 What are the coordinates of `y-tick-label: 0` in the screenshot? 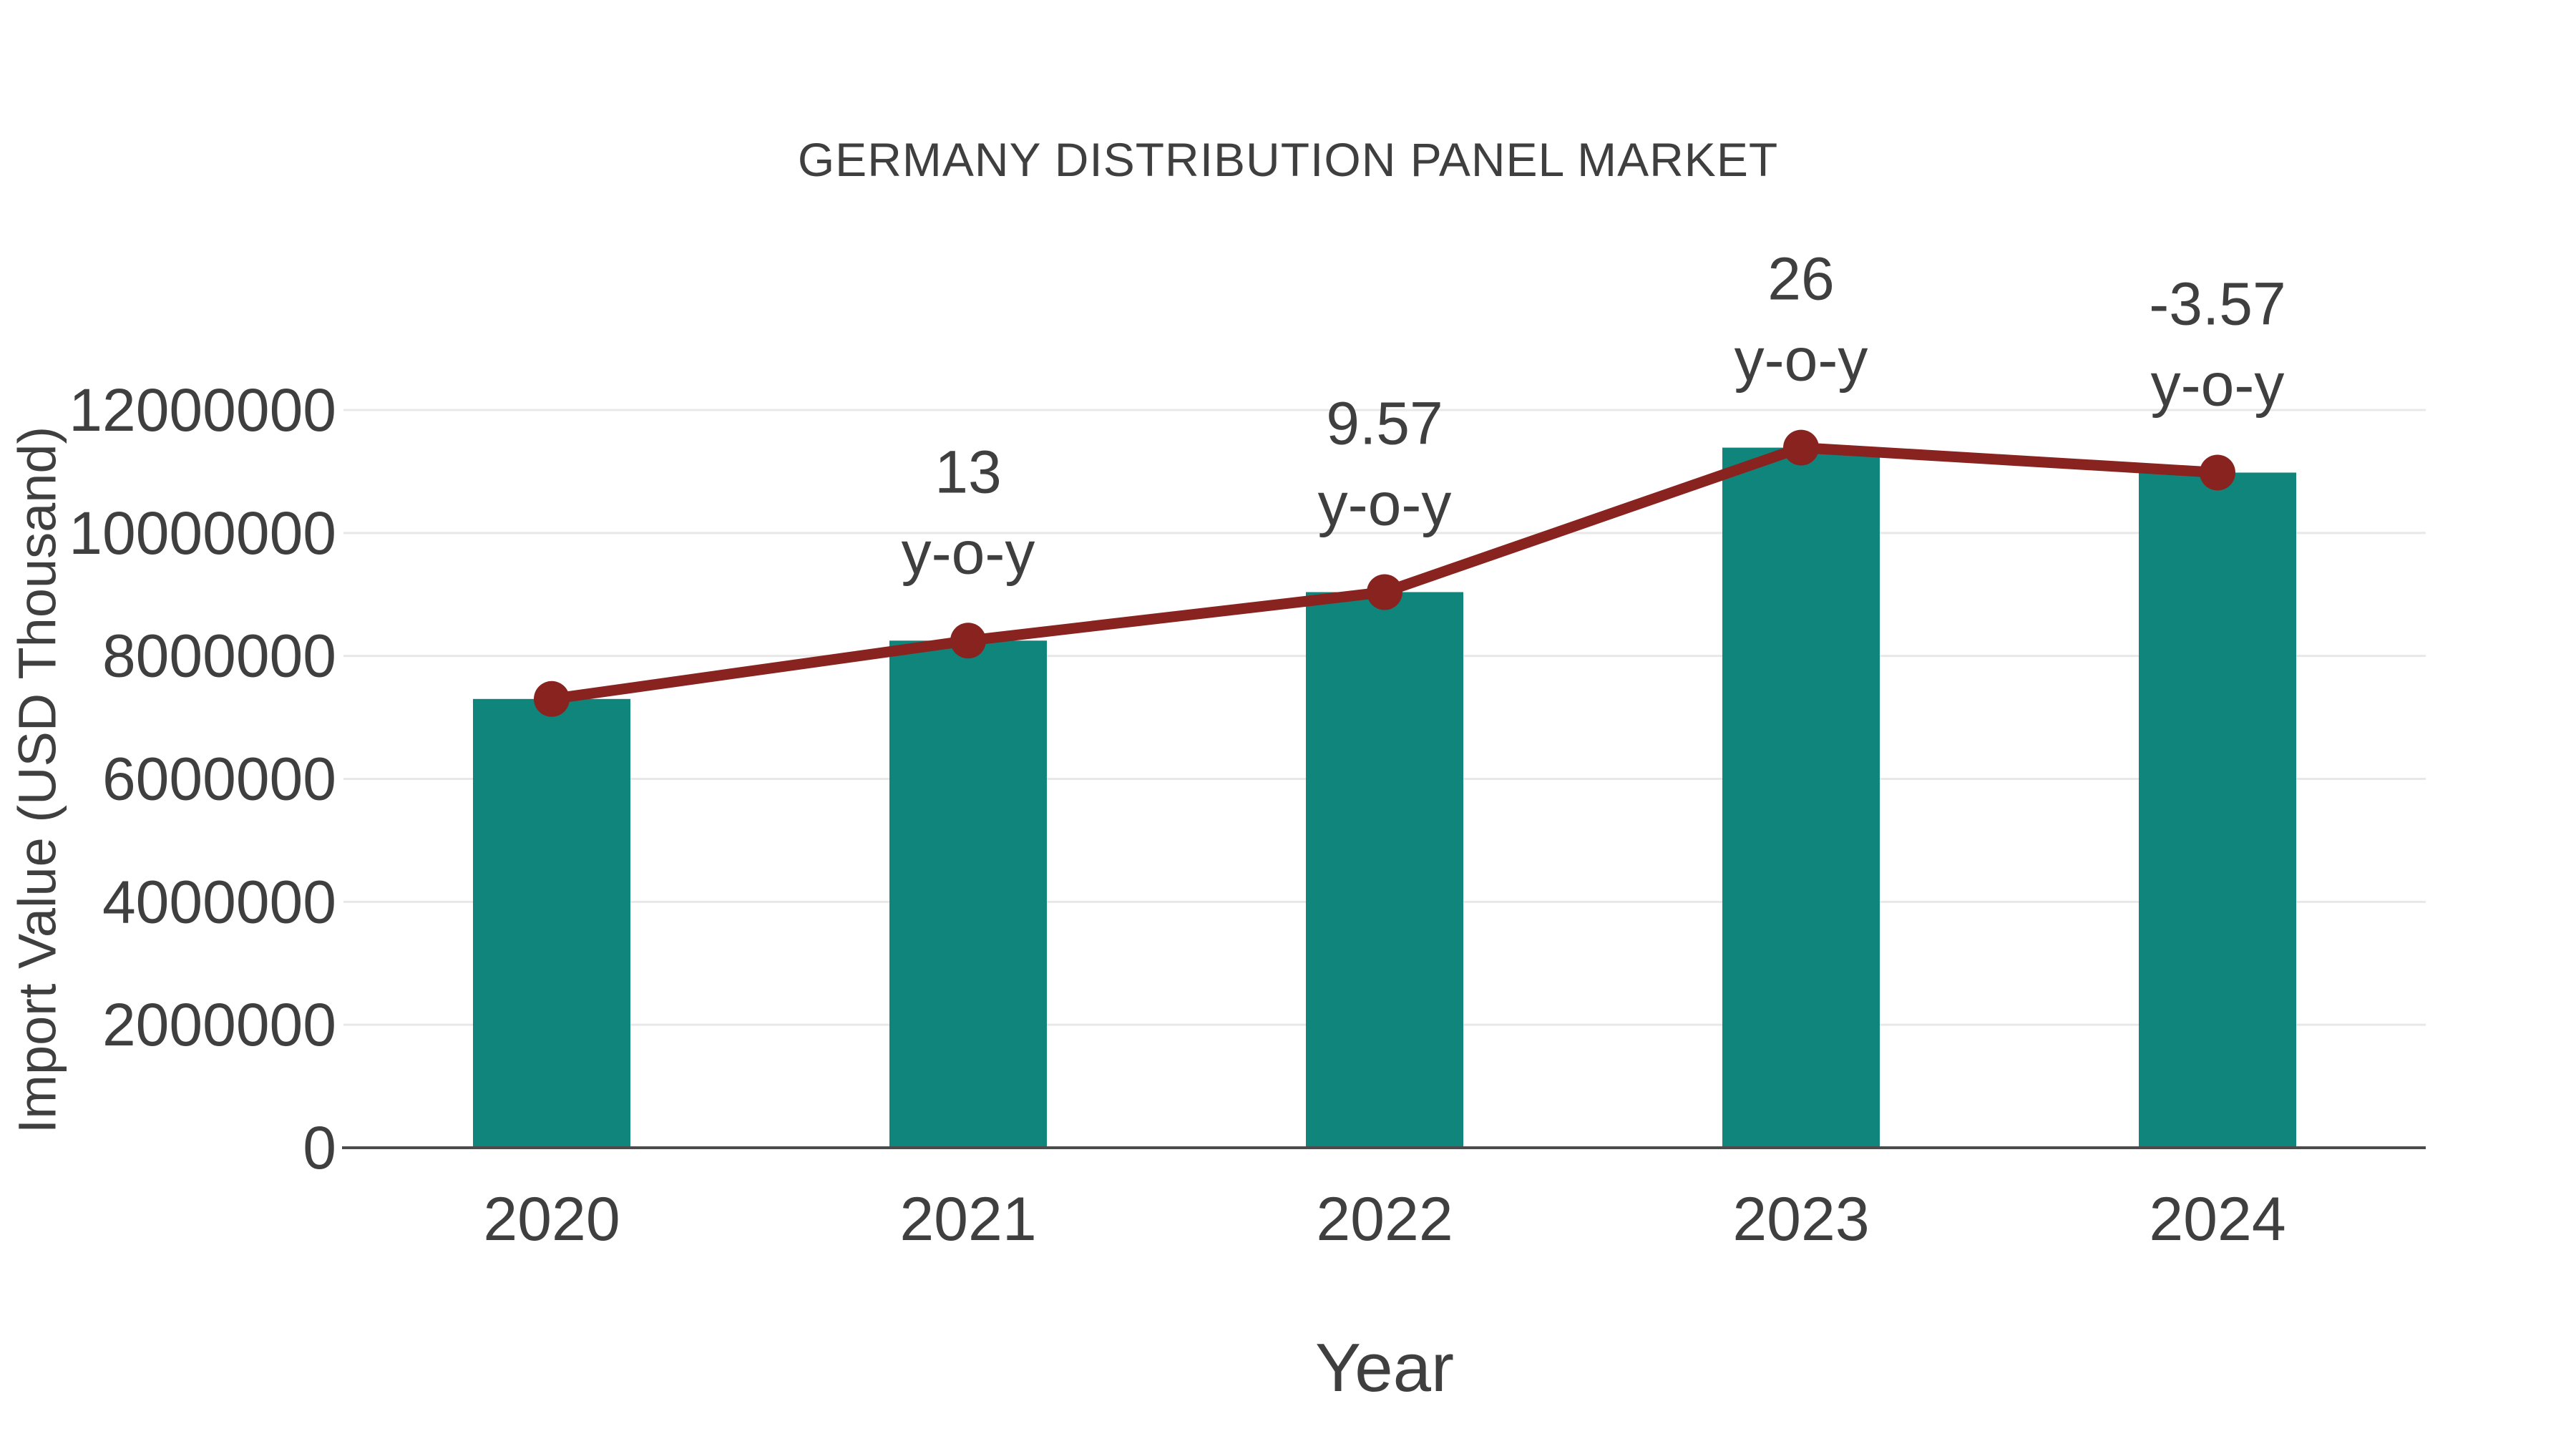 It's located at (319, 1147).